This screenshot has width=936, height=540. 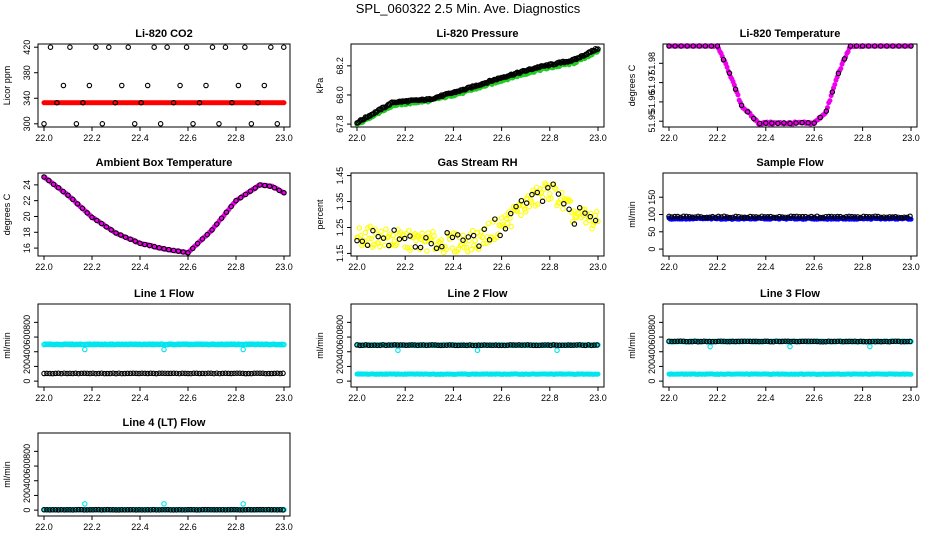 What do you see at coordinates (790, 374) in the screenshot?
I see `data-series` at bounding box center [790, 374].